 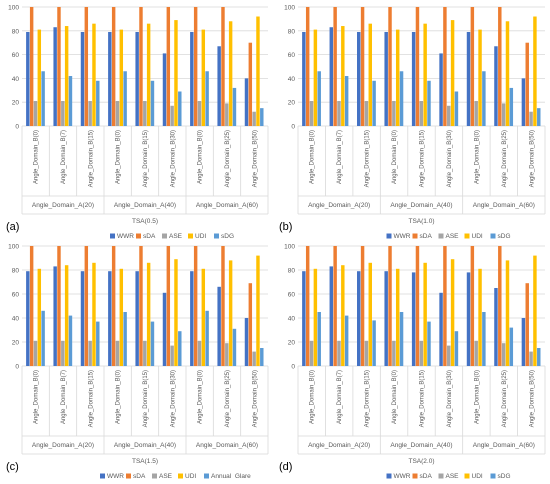 What do you see at coordinates (532, 158) in the screenshot?
I see `x-category-label: Angle_Domain_B(50)` at bounding box center [532, 158].